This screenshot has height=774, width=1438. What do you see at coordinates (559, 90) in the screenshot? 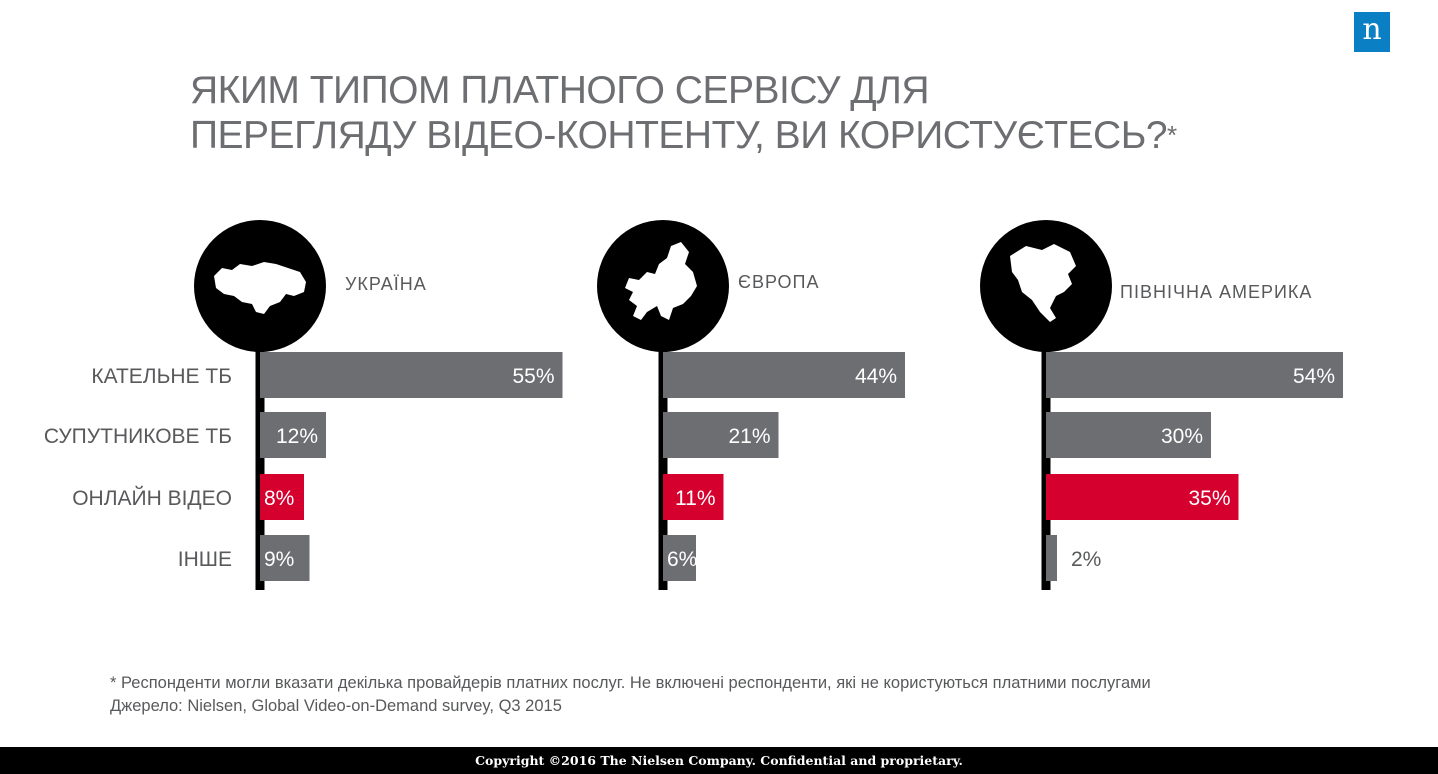
I see `title-line-1: ЯКИМ ТИПОМ ПЛАТНОГО СЕРВІСУ ДЛЯ` at bounding box center [559, 90].